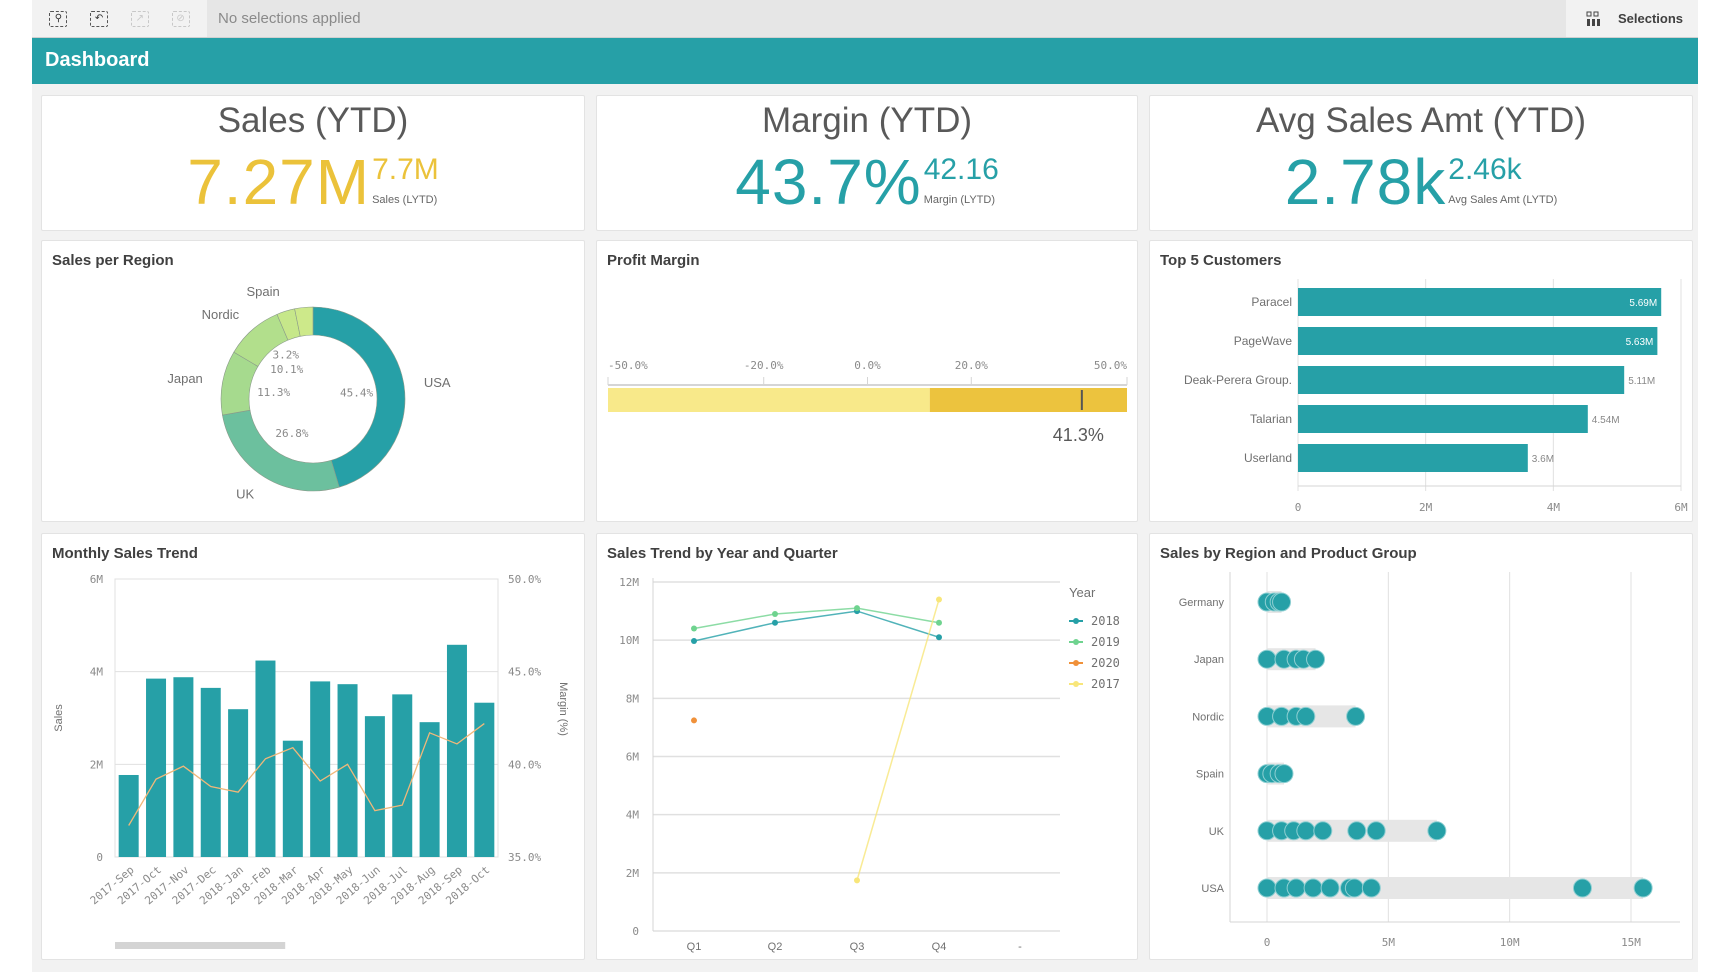  I want to click on kpi-value: 2.78k, so click(1365, 182).